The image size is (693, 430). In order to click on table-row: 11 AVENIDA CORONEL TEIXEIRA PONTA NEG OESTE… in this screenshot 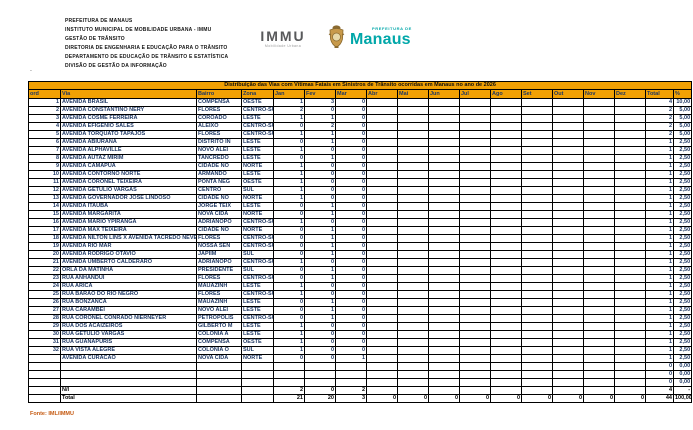, I will do `click(360, 182)`.